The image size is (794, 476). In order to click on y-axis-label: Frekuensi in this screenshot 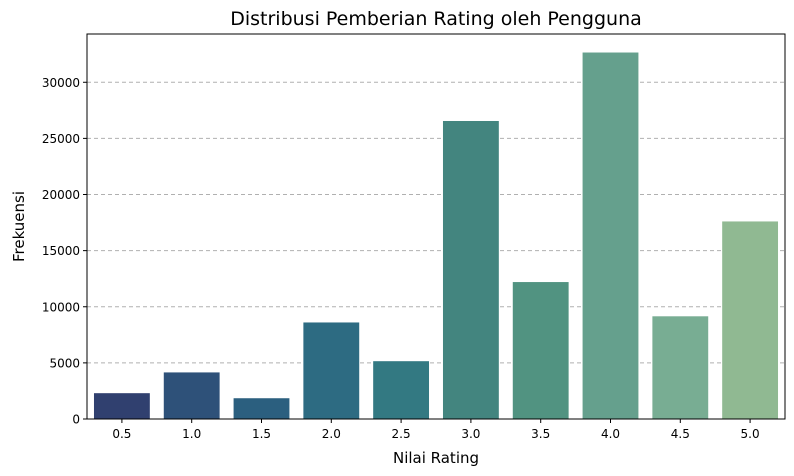, I will do `click(19, 226)`.